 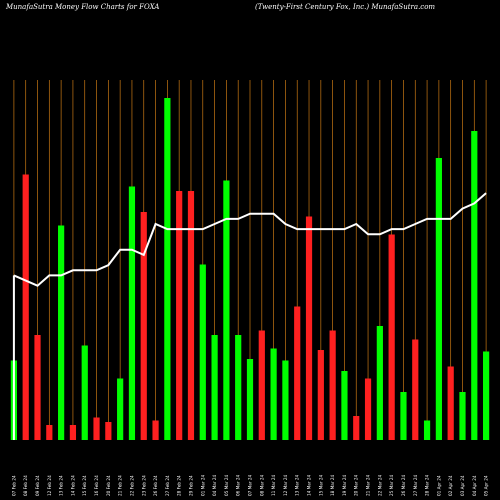 What do you see at coordinates (462, 485) in the screenshot?
I see `x-tick-label: 03 Apr 24` at bounding box center [462, 485].